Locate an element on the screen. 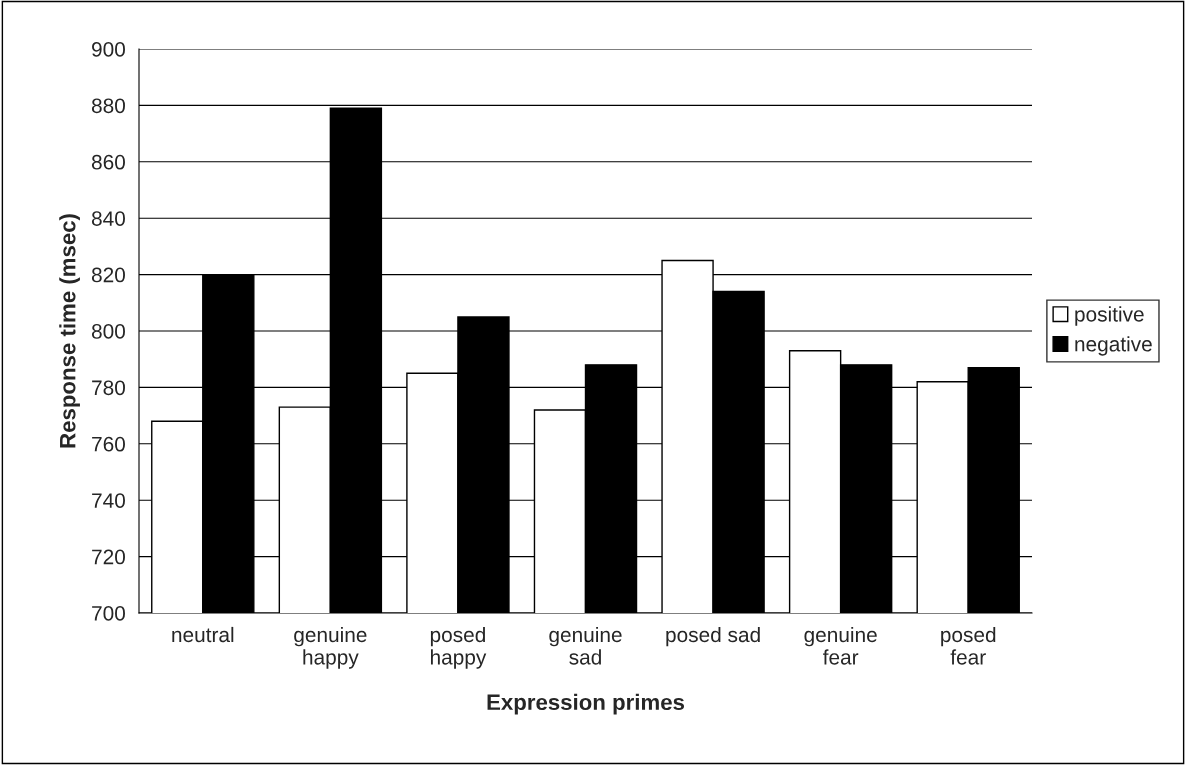 Image resolution: width=1186 pixels, height=765 pixels. y-tick-label: 720 is located at coordinates (108, 557).